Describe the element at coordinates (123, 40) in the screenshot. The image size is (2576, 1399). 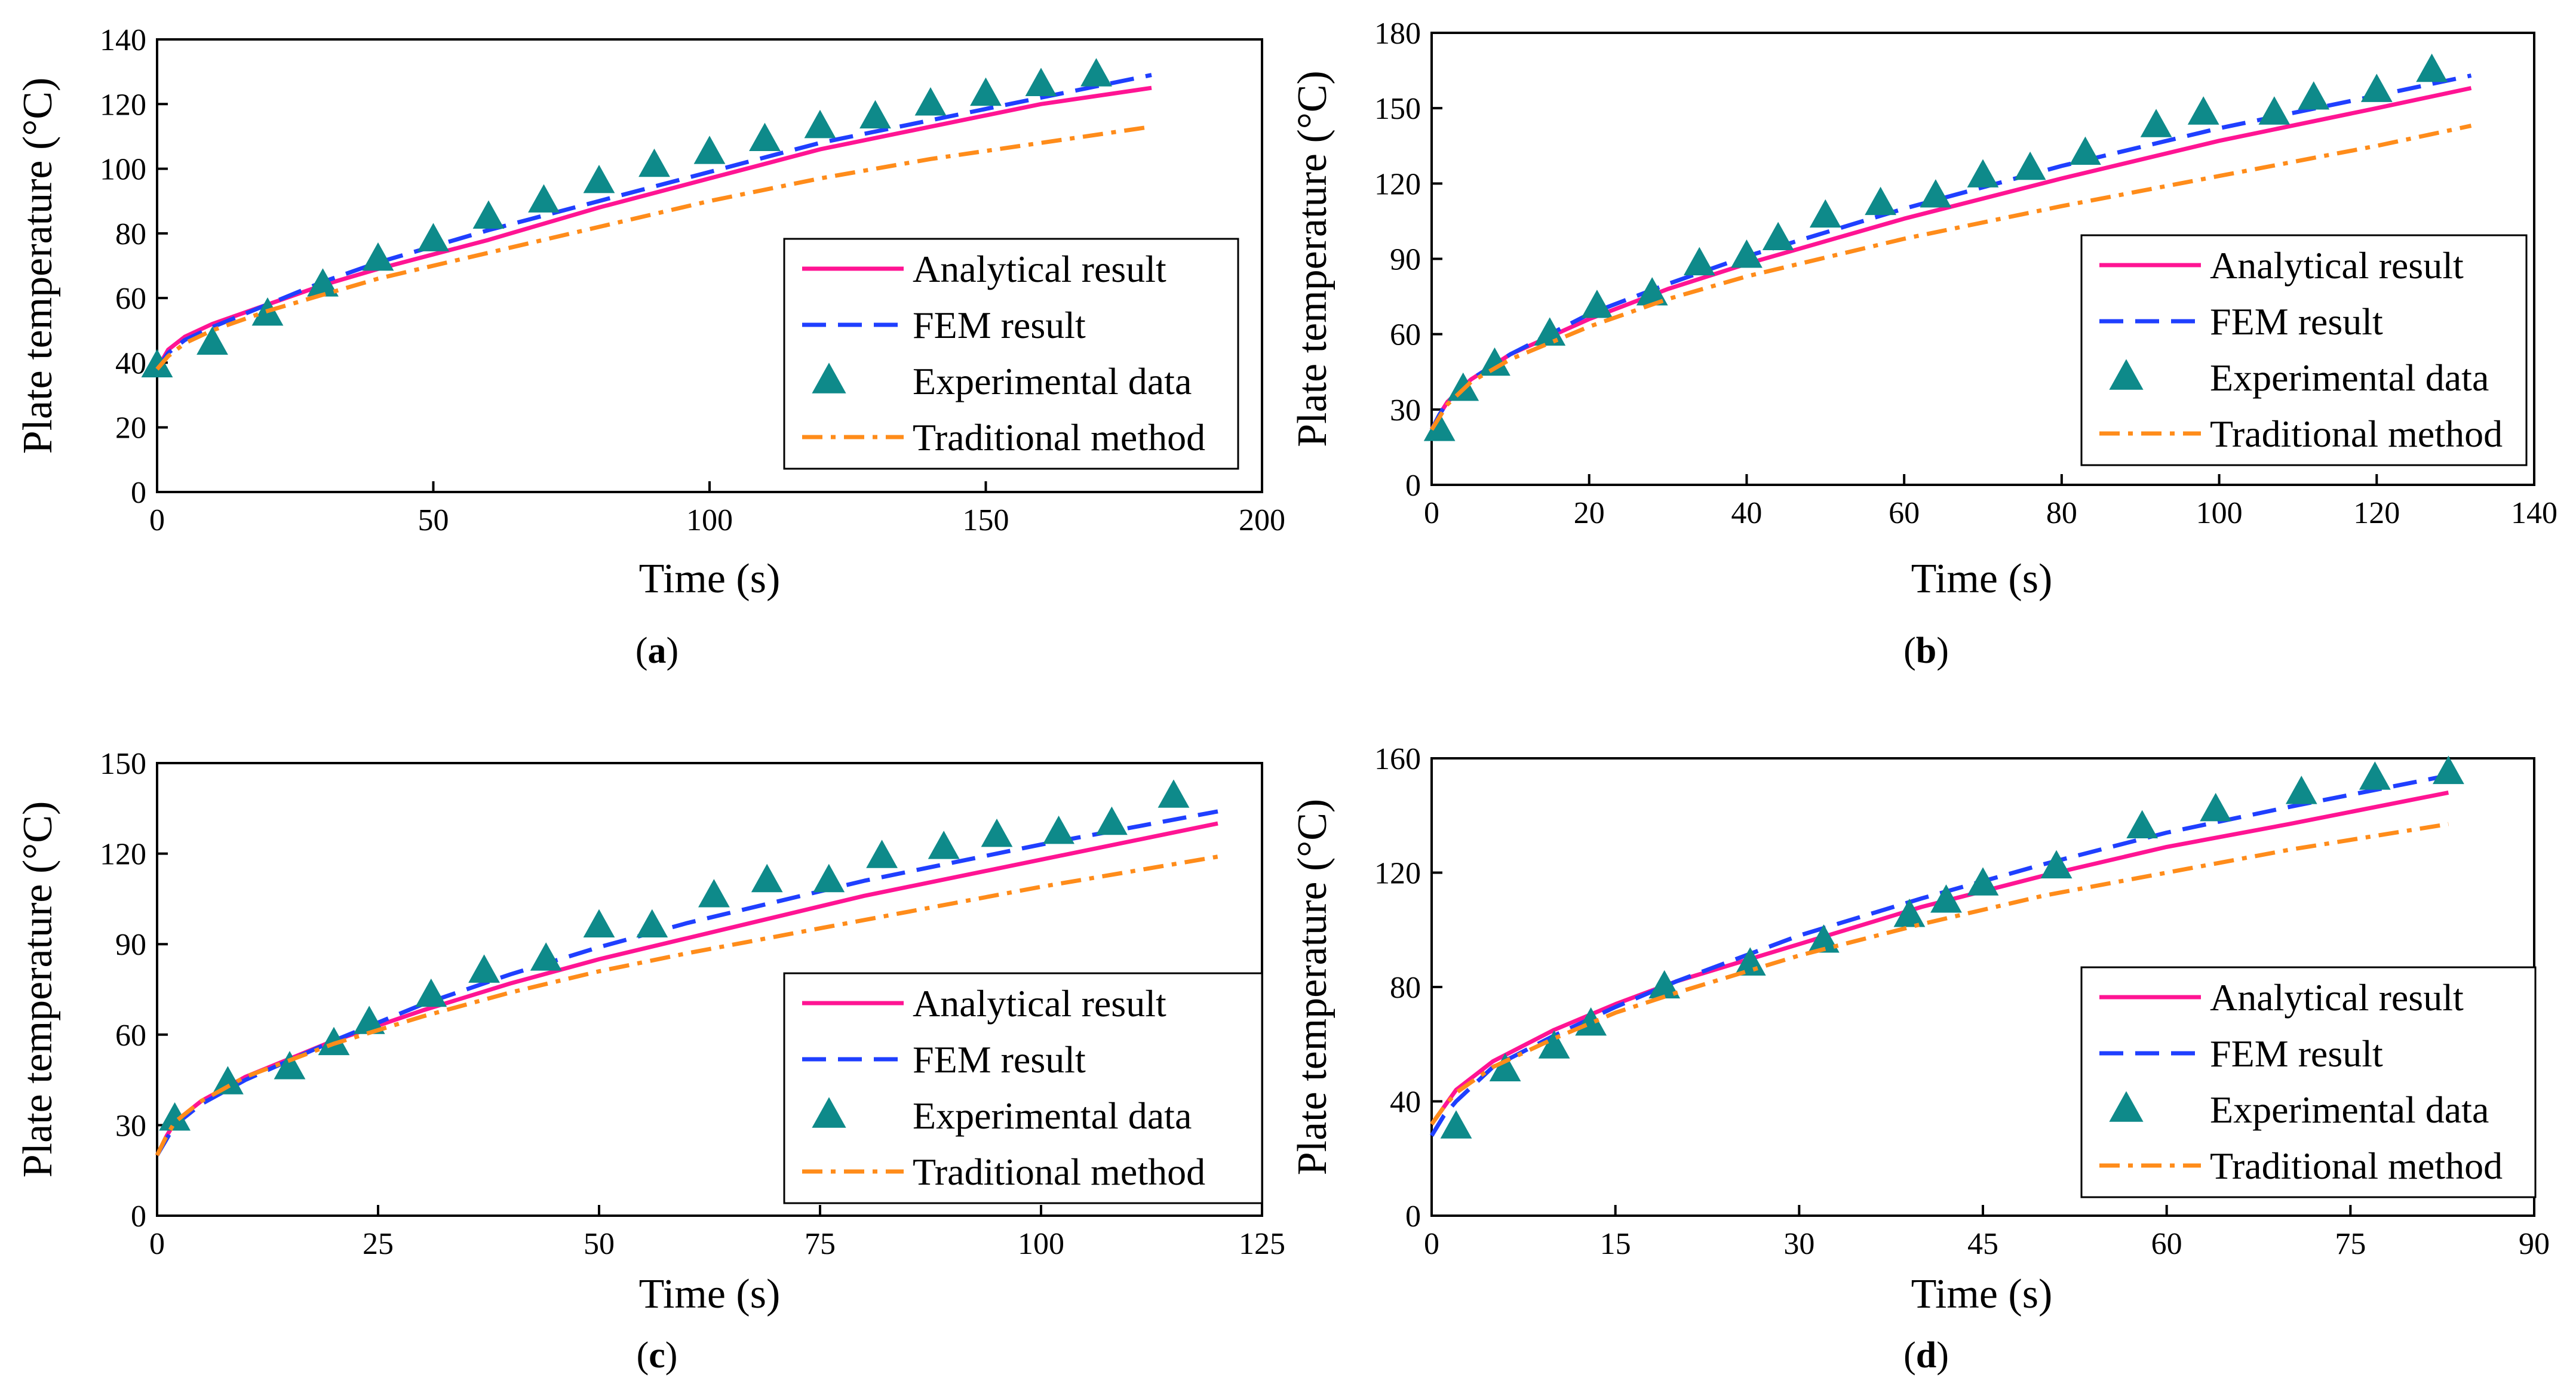
I see `y-tick-label: 140` at that location.